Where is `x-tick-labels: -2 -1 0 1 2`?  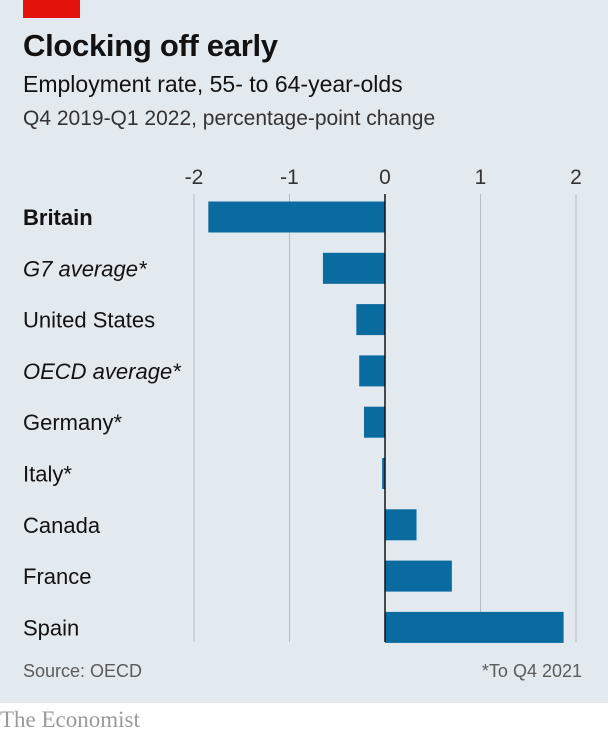 x-tick-labels: -2 -1 0 1 2 is located at coordinates (383, 177).